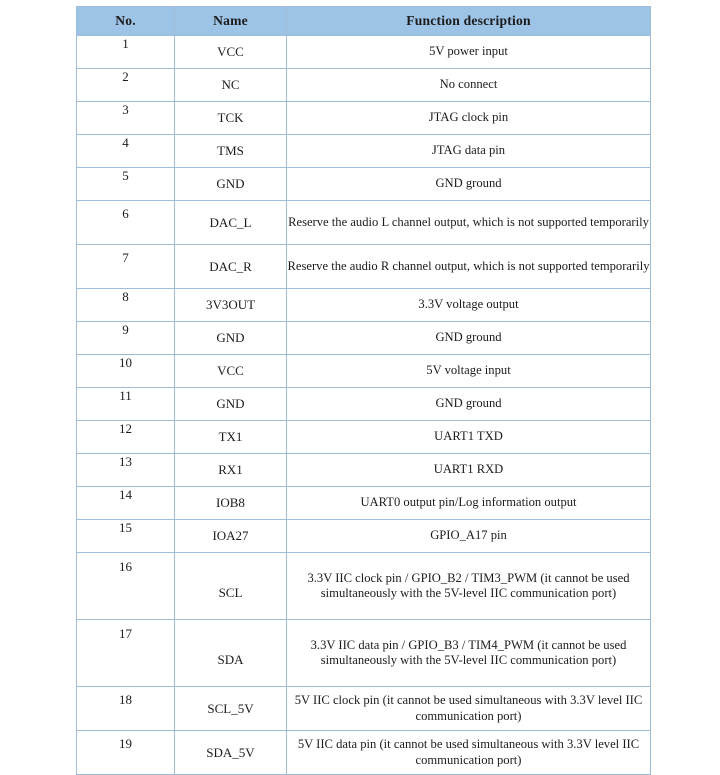 This screenshot has width=720, height=775. I want to click on cell-pin-name: SCL_5V, so click(230, 708).